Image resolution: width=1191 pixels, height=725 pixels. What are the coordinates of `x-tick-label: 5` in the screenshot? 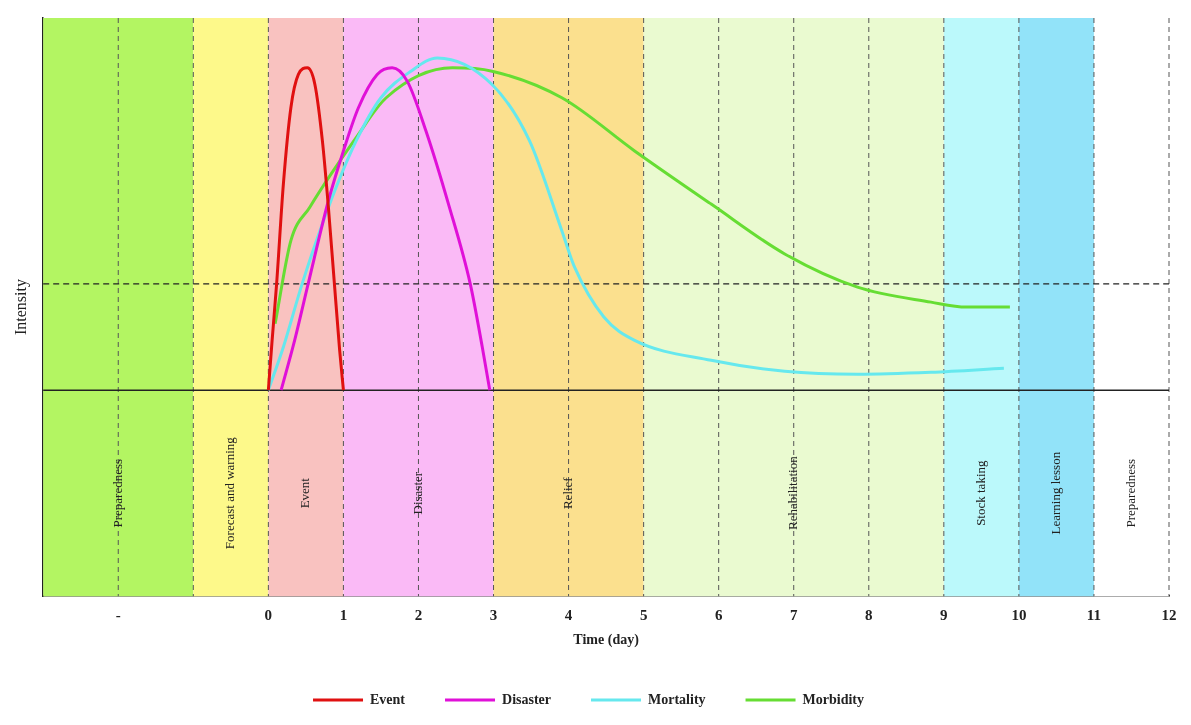 It's located at (643, 615).